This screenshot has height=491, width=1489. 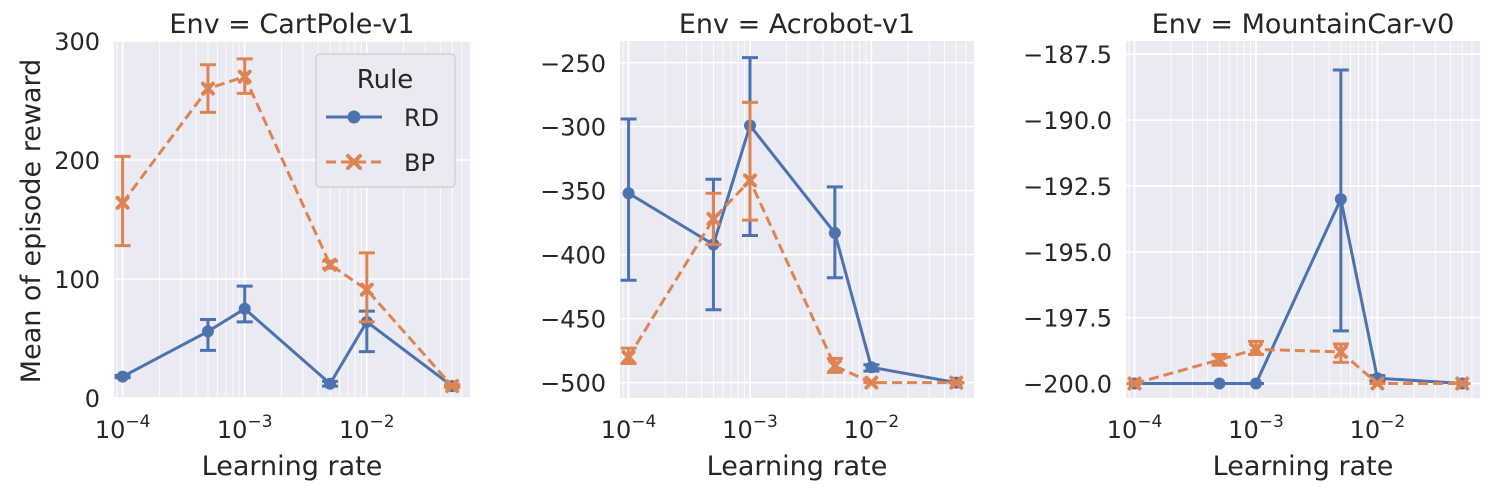 What do you see at coordinates (419, 163) in the screenshot?
I see `legend-label-bp: BP` at bounding box center [419, 163].